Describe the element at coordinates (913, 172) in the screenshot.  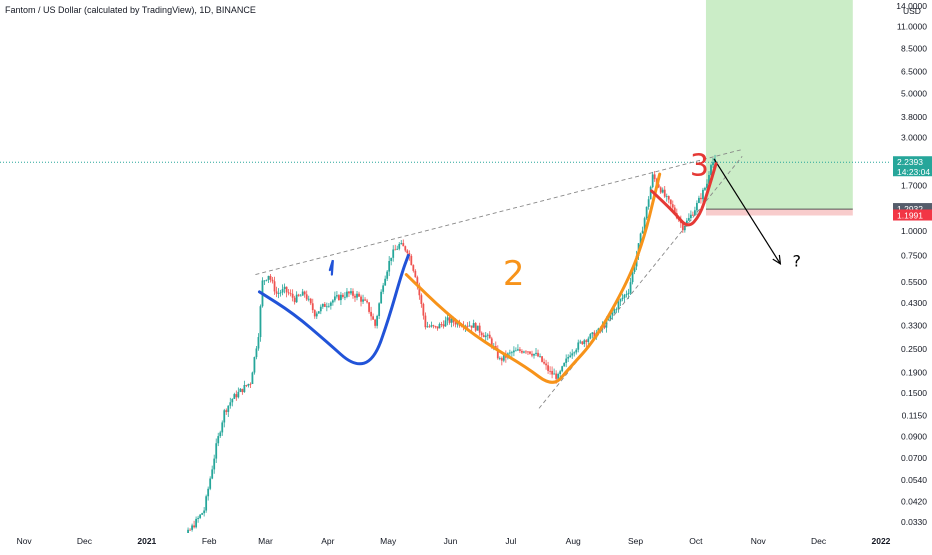
I see `current-price-tag-countdown: 14:23:04` at that location.